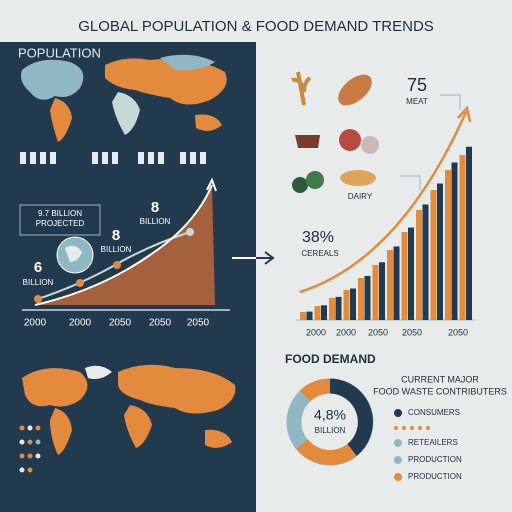 The height and width of the screenshot is (512, 512). I want to click on legend-swatches, so click(412, 445).